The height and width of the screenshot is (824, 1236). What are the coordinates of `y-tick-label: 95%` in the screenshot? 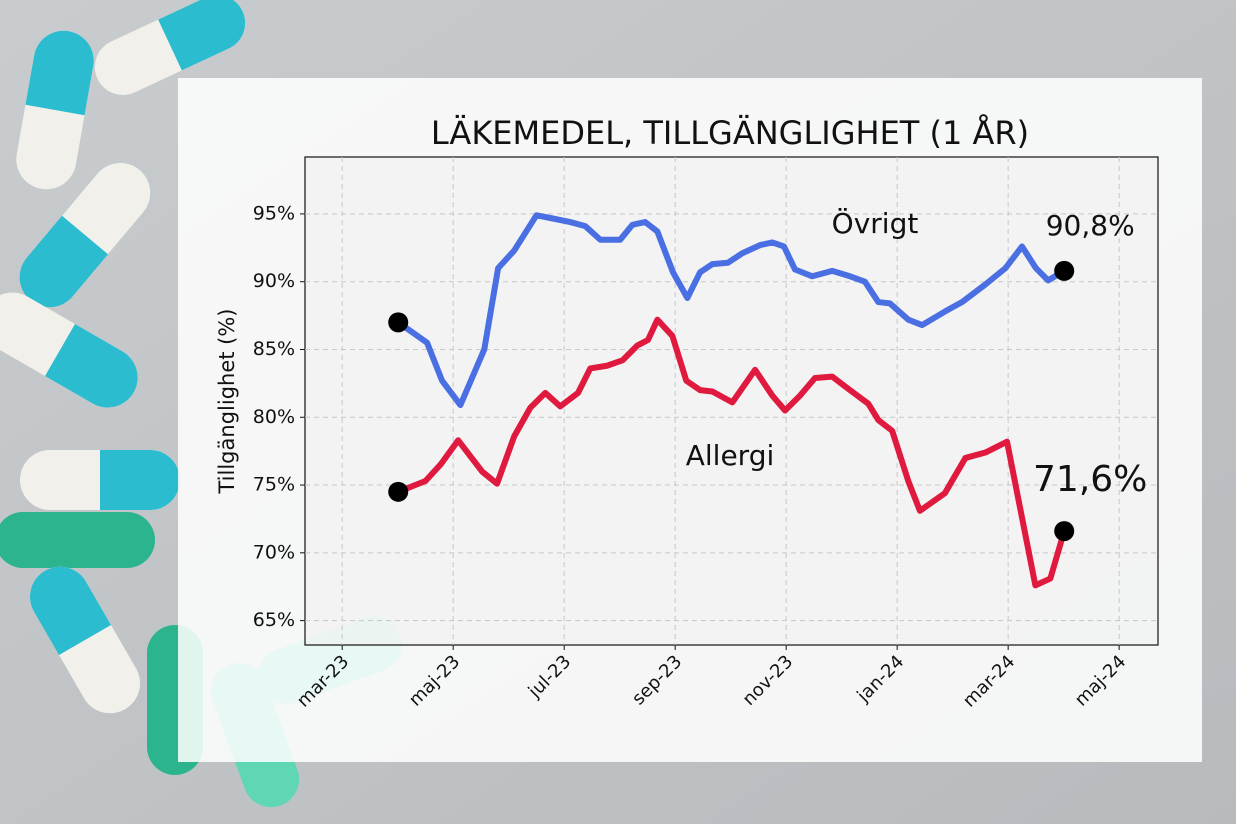 It's located at (274, 213).